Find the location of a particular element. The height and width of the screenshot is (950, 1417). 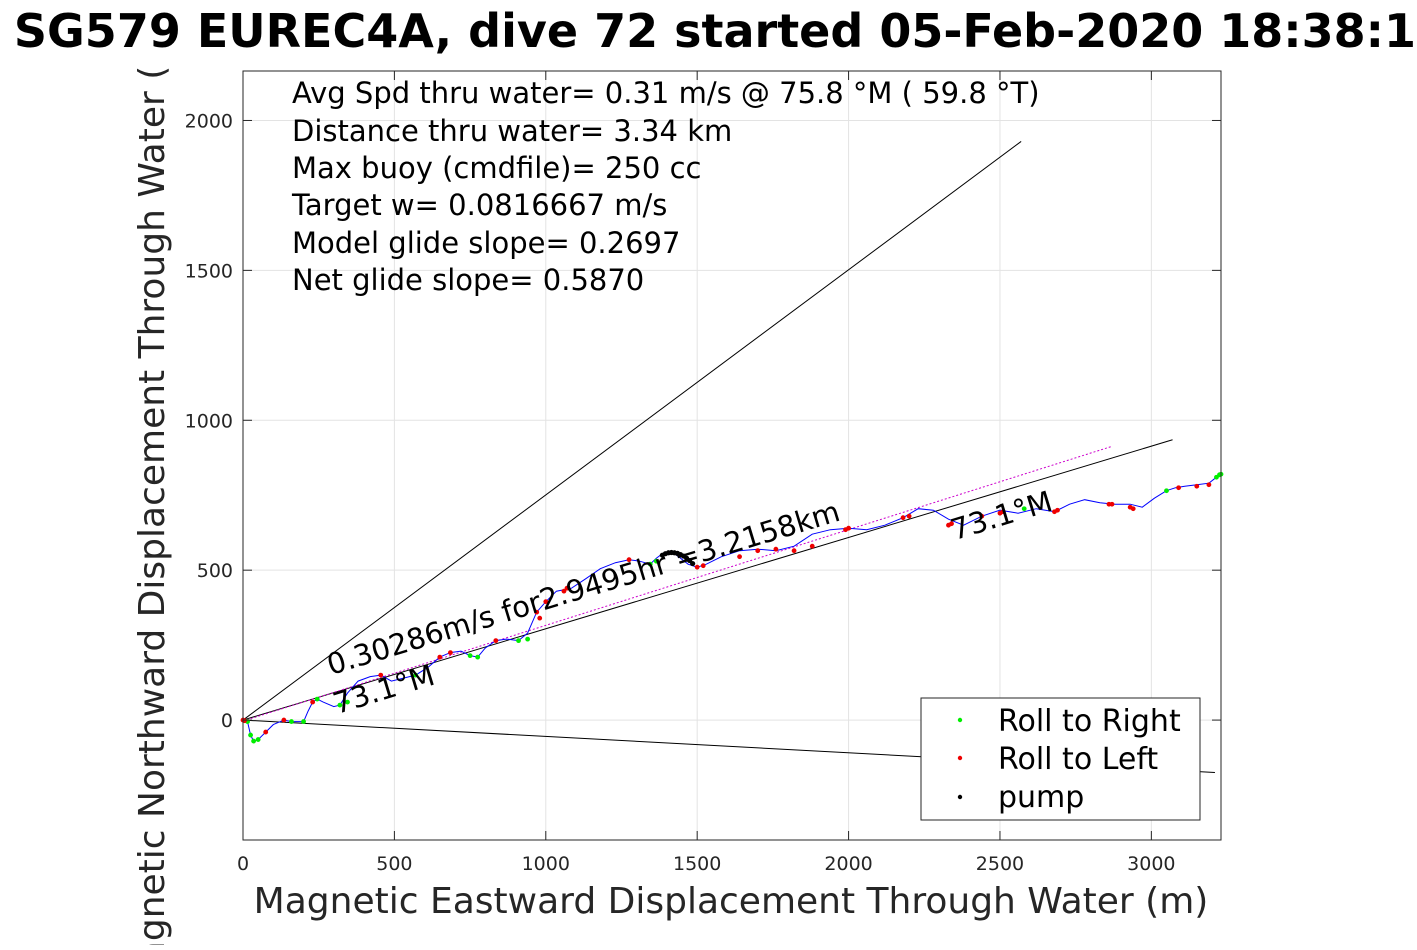

legend-label-roll-right: Roll to Right is located at coordinates (1089, 721).